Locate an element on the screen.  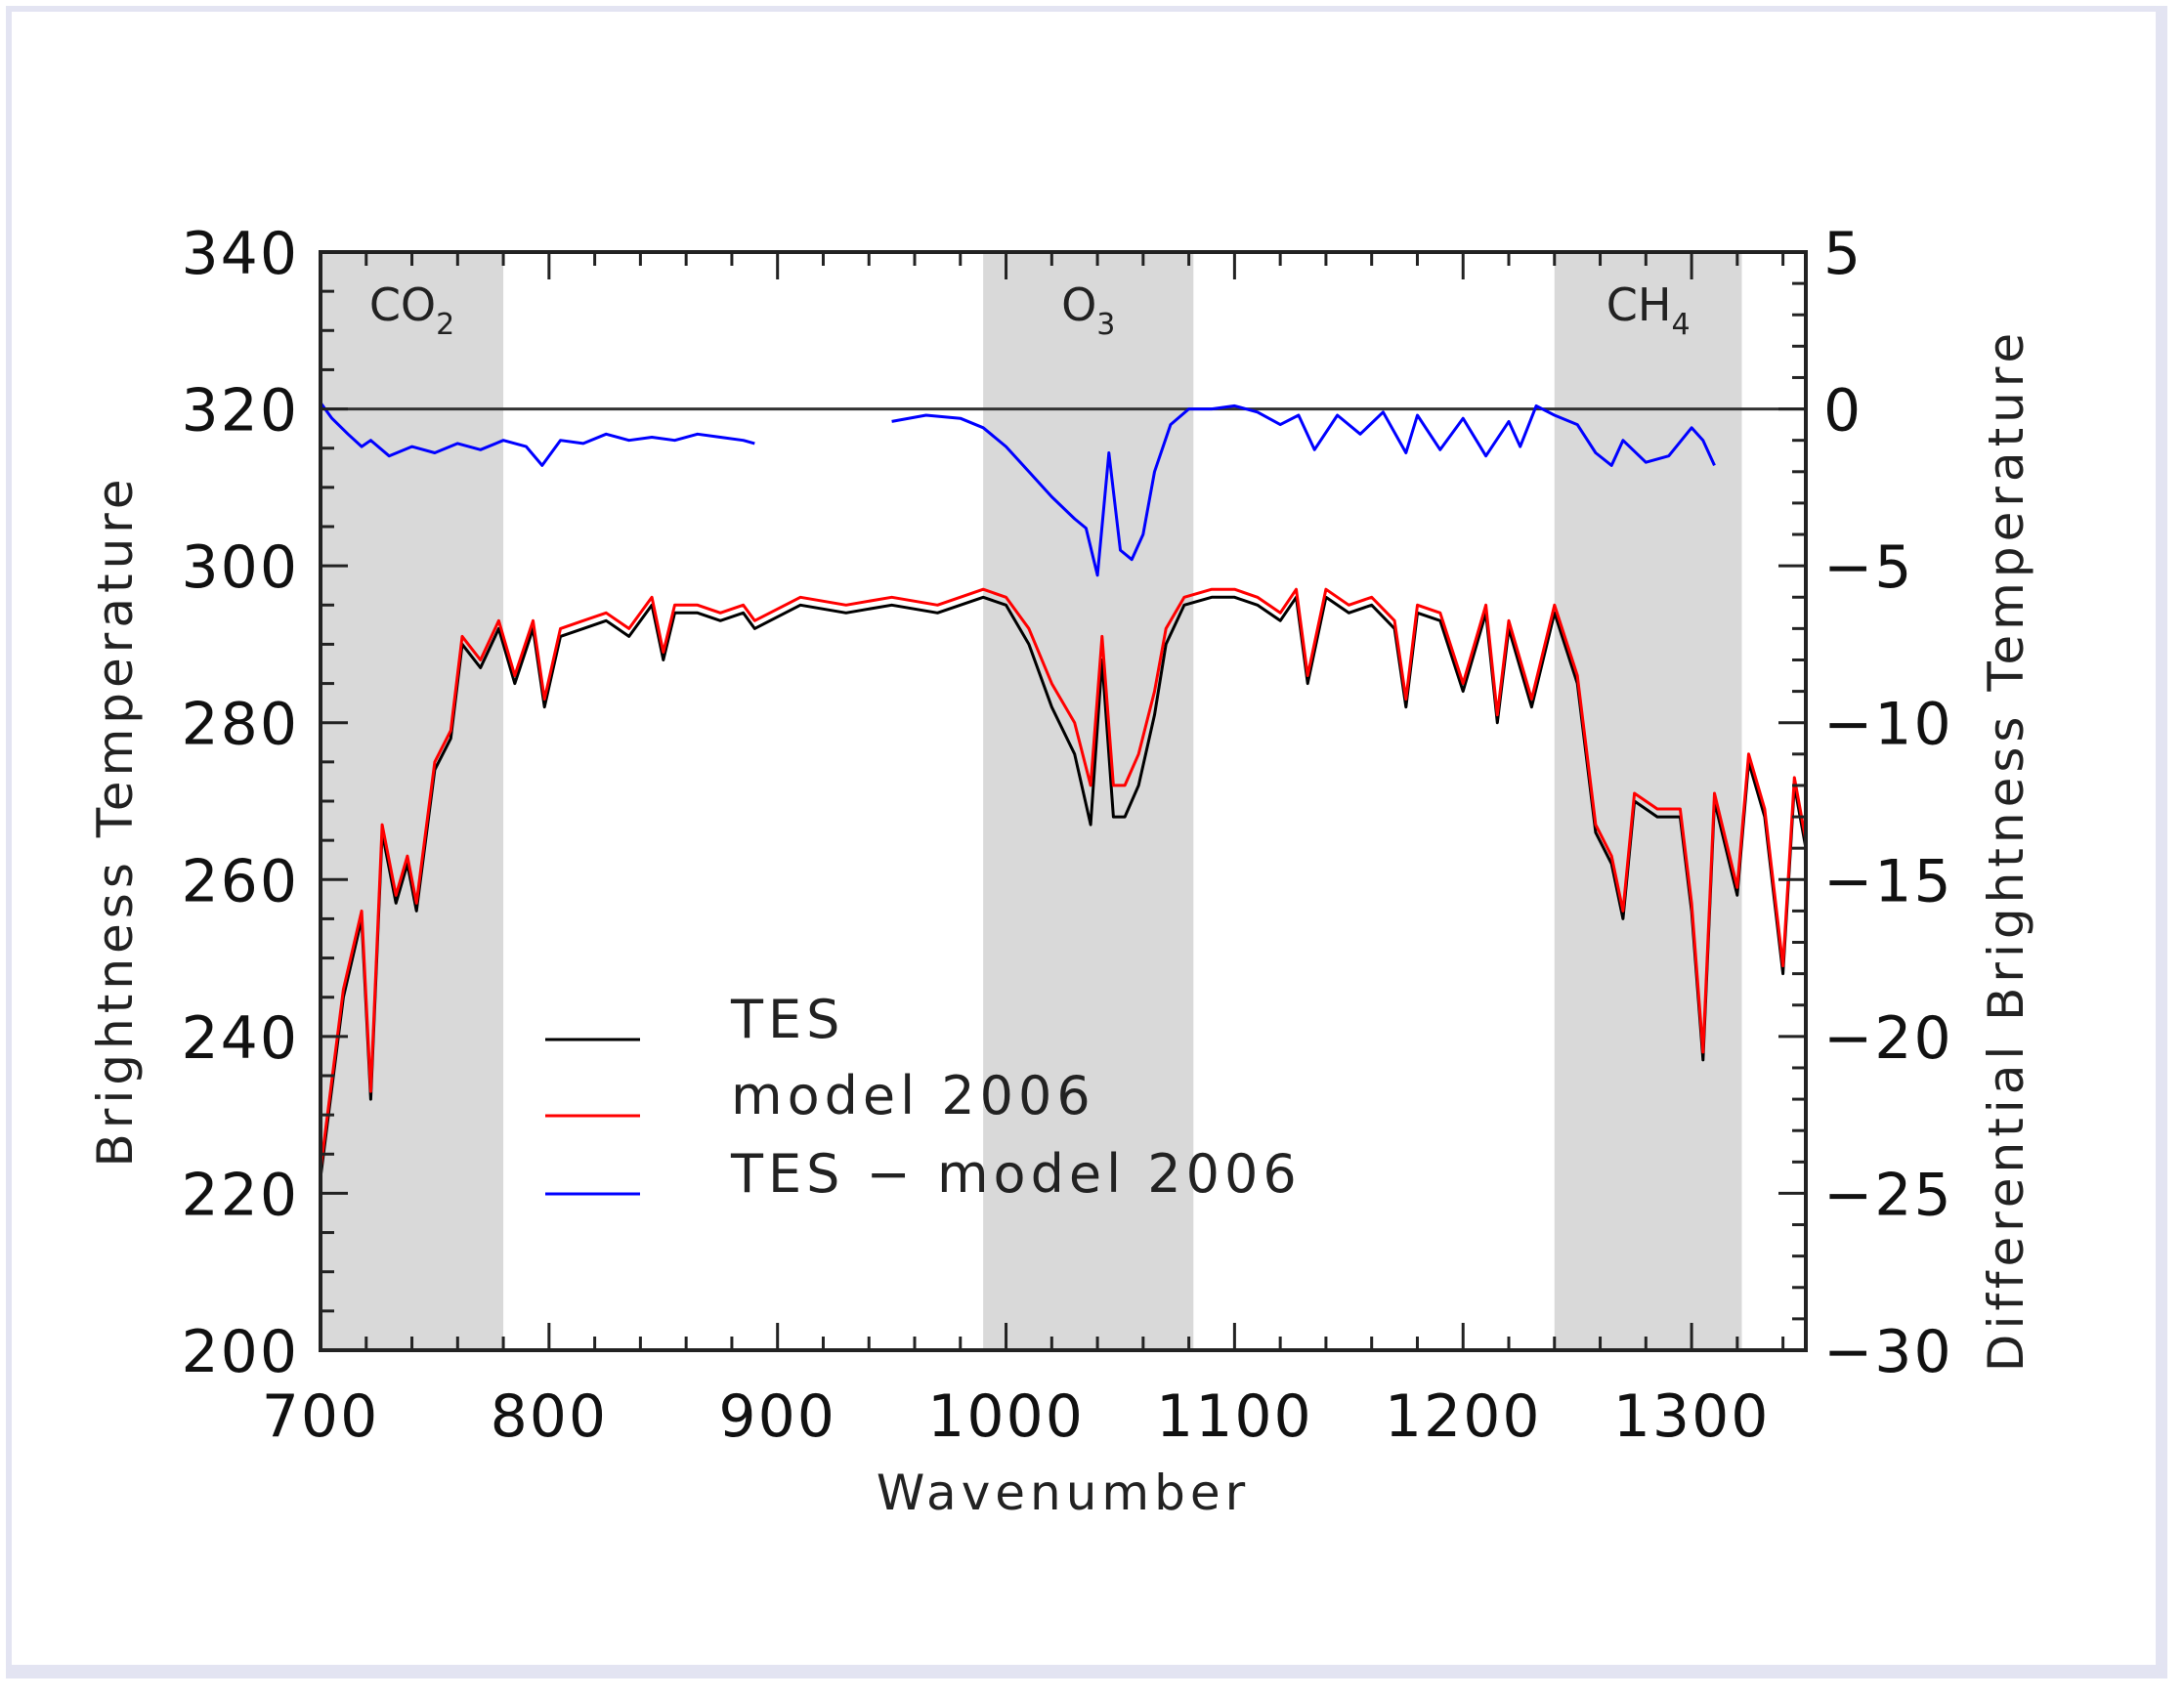
legend-label-1: model 2006 is located at coordinates (913, 1095).